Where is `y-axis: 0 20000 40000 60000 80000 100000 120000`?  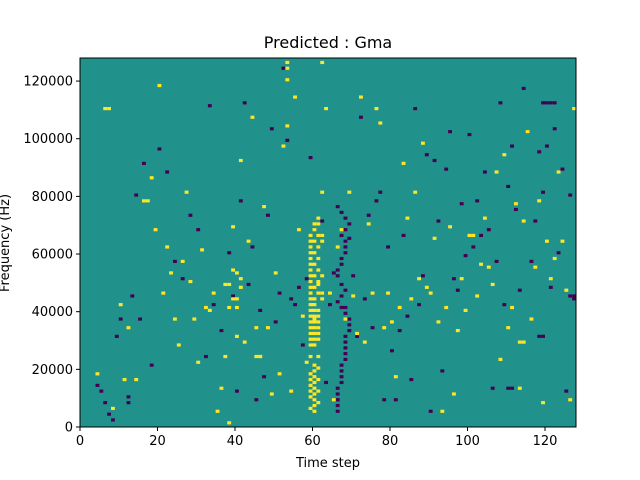
y-axis: 0 20000 40000 60000 80000 100000 120000 is located at coordinates (51, 255).